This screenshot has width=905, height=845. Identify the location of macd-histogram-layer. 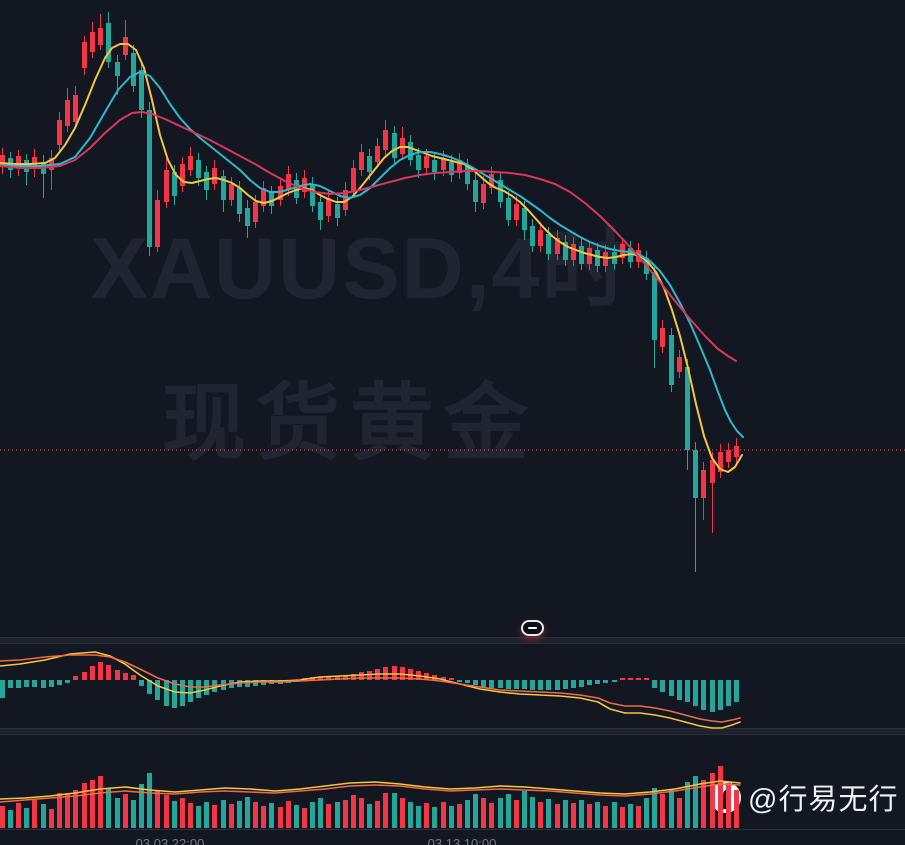
(369, 687).